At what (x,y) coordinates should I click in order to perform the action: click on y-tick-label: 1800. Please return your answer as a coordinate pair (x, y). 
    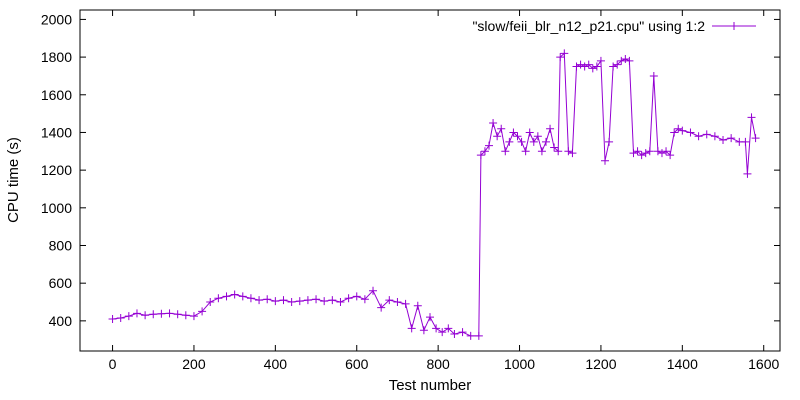
    Looking at the image, I should click on (56, 57).